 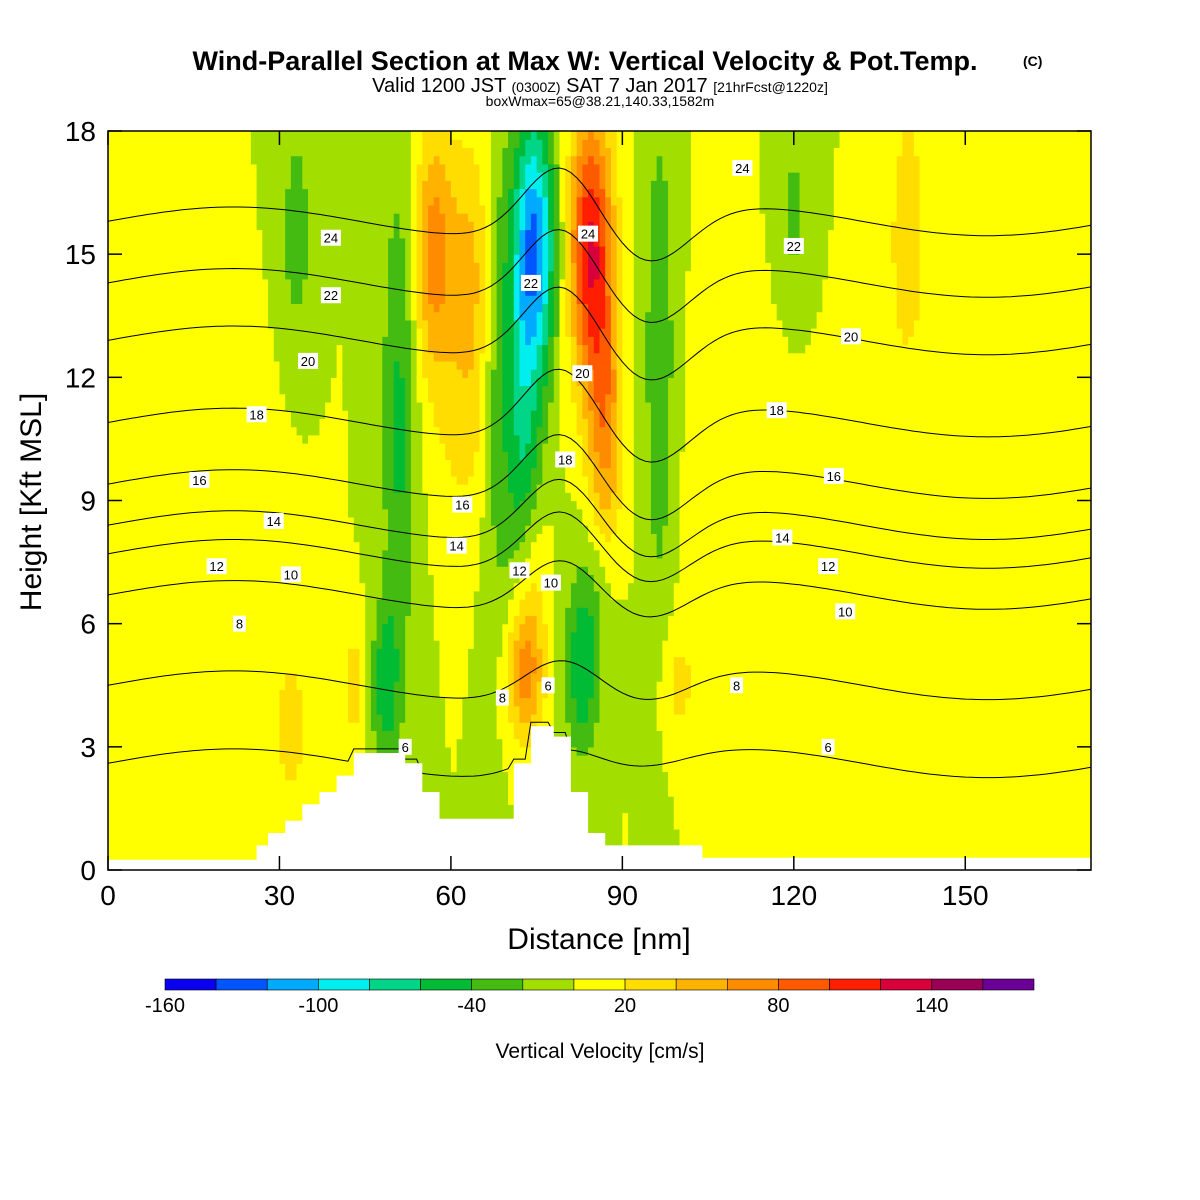 What do you see at coordinates (239, 623) in the screenshot?
I see `contour-label: 8` at bounding box center [239, 623].